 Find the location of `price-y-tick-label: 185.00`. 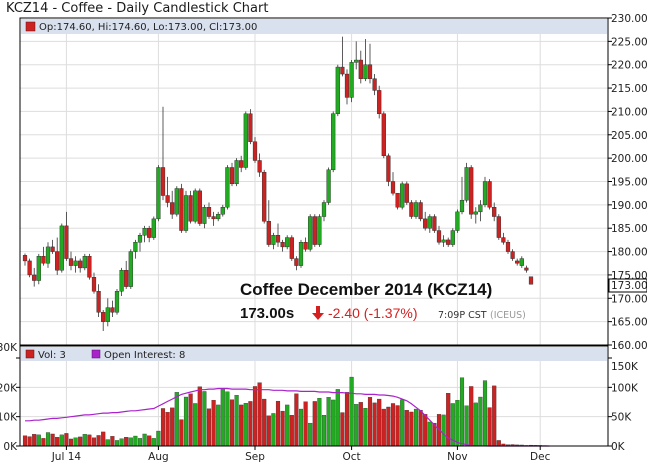

price-y-tick-label: 185.00 is located at coordinates (629, 229).